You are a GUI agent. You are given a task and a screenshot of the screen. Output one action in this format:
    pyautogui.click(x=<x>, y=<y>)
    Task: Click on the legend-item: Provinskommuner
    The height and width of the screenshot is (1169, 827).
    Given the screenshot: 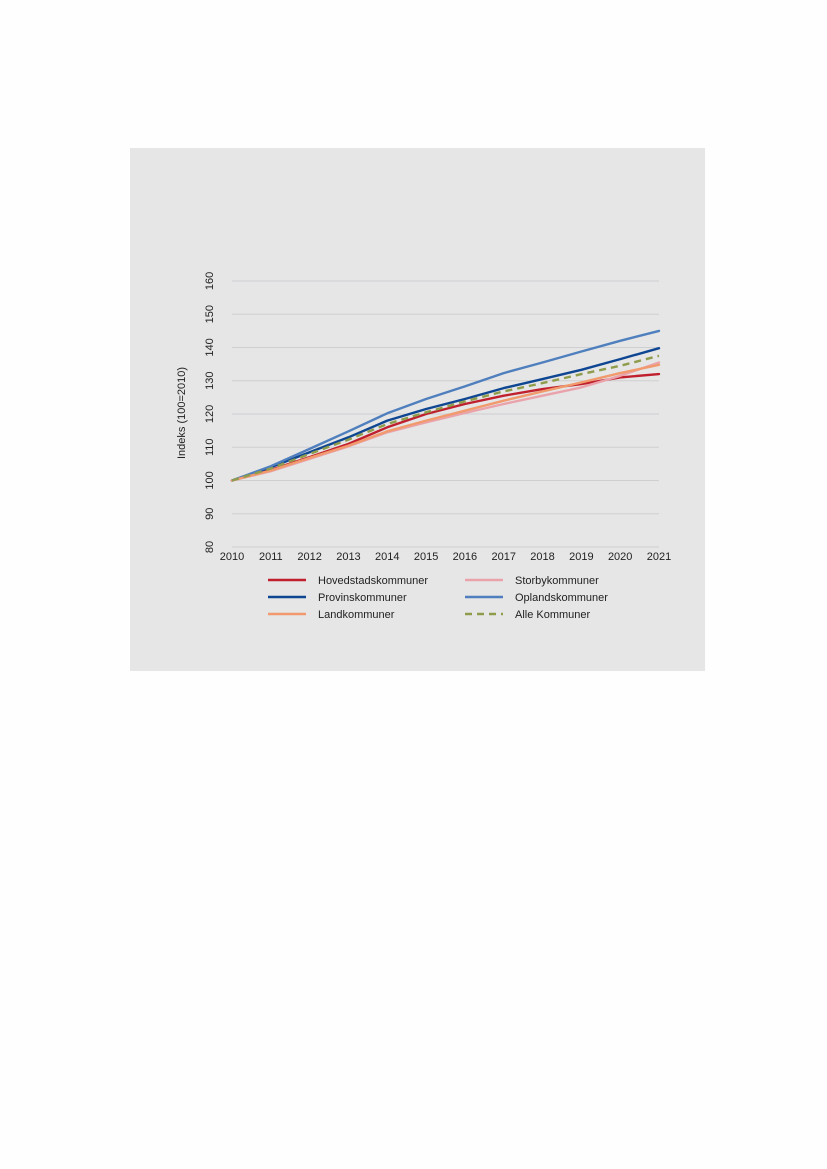 What is the action you would take?
    pyautogui.click(x=337, y=598)
    